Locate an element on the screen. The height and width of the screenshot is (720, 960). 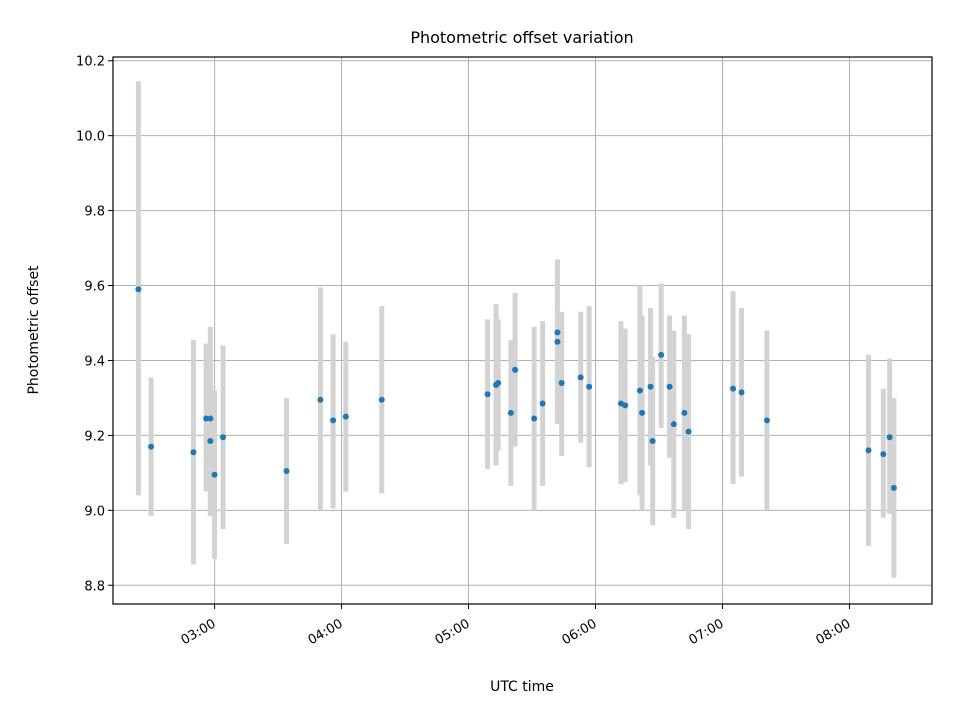
y-tick-label: 8.8 is located at coordinates (94, 586).